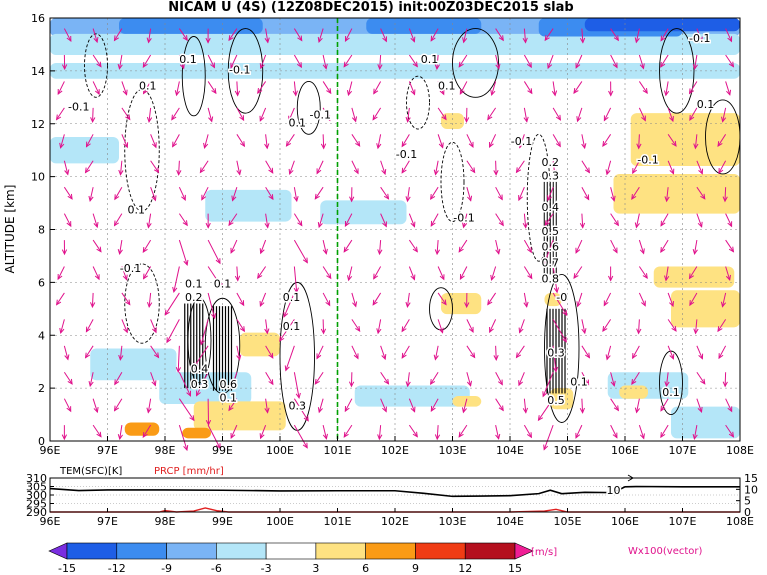 The image size is (767, 575). What do you see at coordinates (38, 177) in the screenshot?
I see `y-tick-label: 10` at bounding box center [38, 177].